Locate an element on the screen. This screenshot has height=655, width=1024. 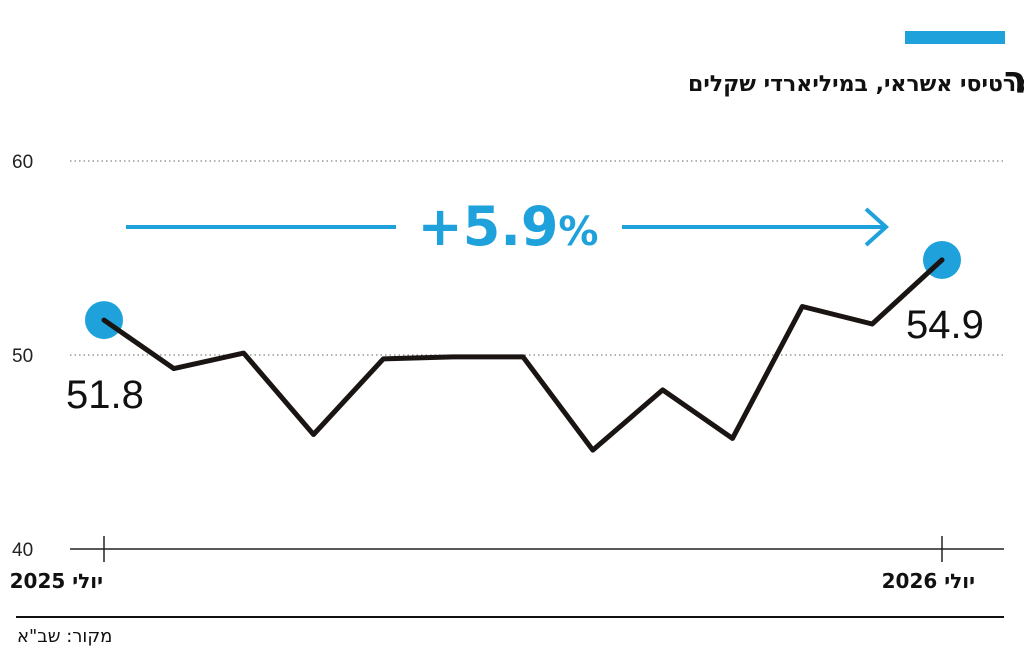
accent-bar is located at coordinates (955, 37).